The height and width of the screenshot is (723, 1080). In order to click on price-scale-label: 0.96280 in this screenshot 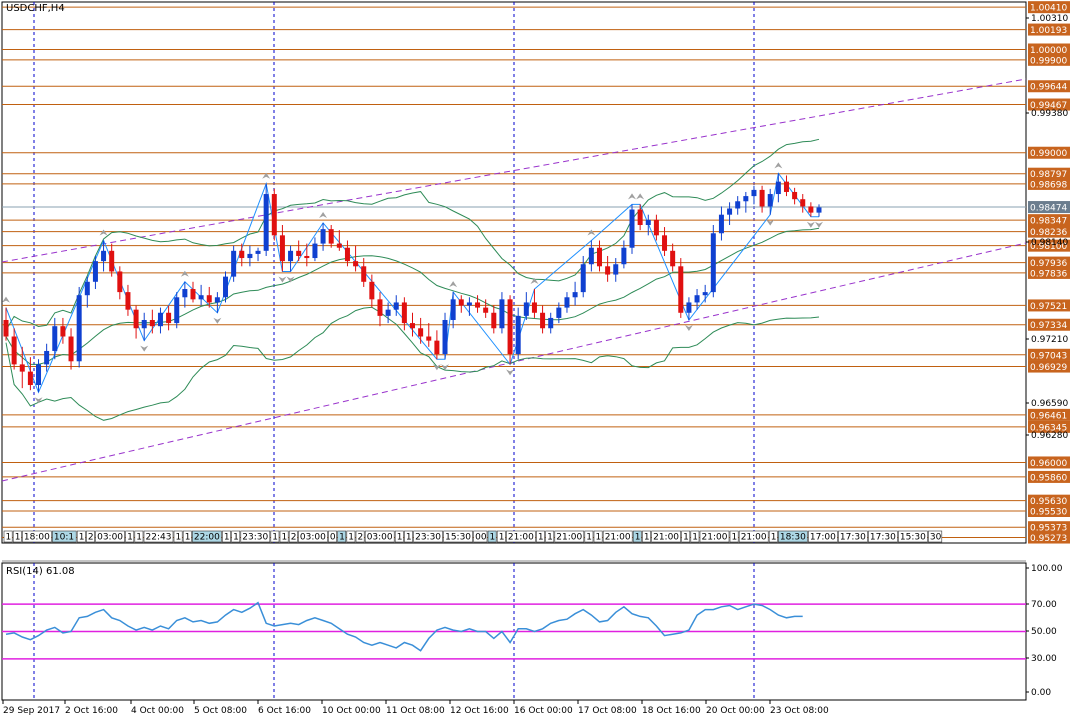, I will do `click(1049, 436)`.